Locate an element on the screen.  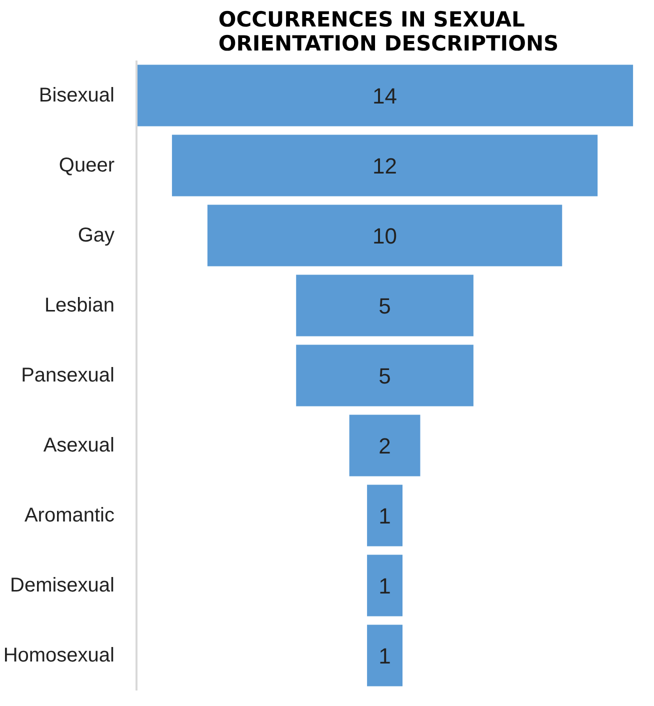
category-label: Bisexual is located at coordinates (76, 95).